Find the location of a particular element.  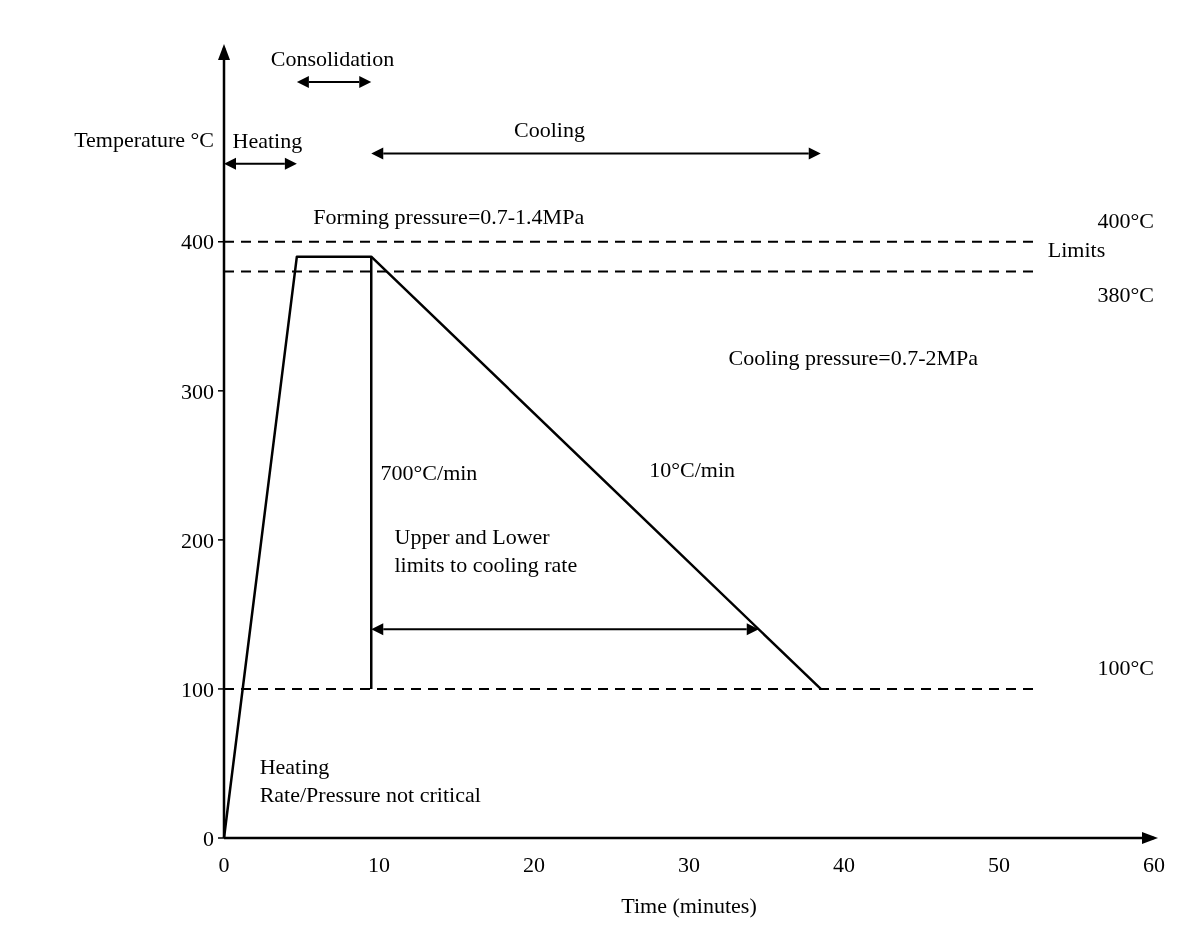

y-tick-label: 0 is located at coordinates (208, 838).